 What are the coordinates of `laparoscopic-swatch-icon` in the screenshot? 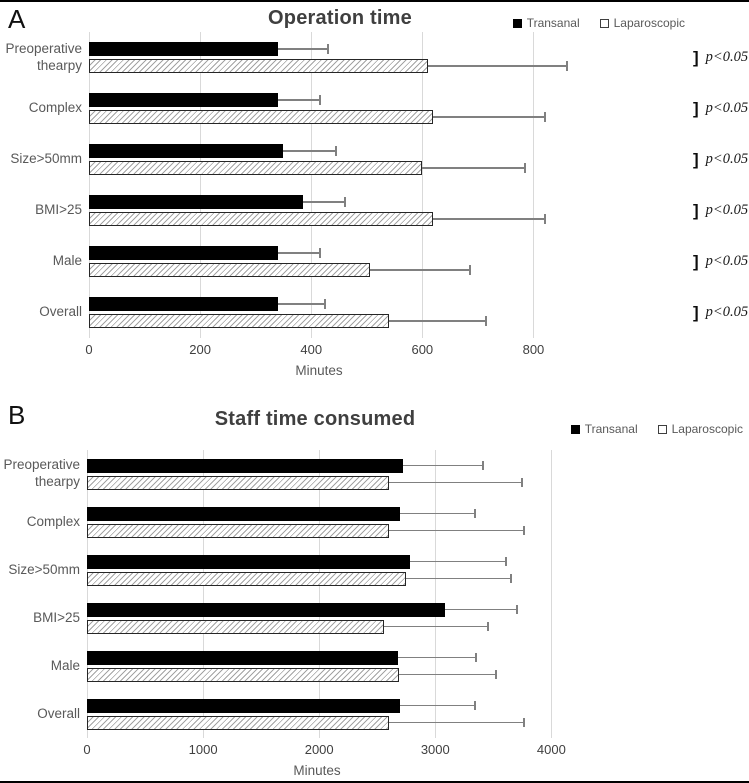 It's located at (662, 429).